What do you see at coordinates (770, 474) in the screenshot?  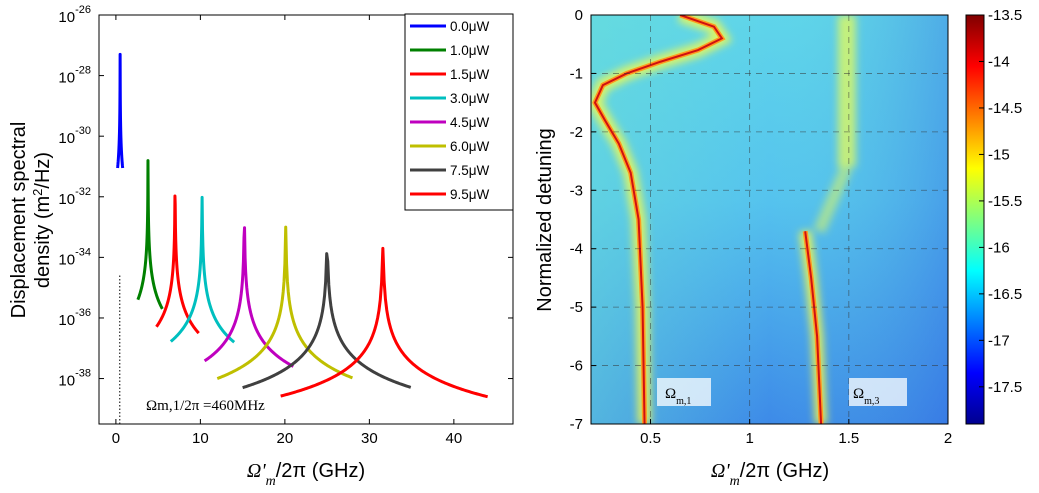 I see `right-x-label: Ω'm/2π (GHz)` at bounding box center [770, 474].